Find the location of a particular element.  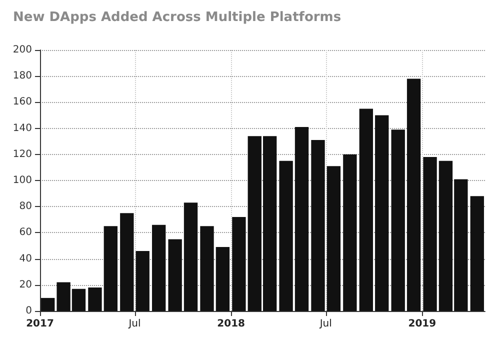

y-tick-label: 180 is located at coordinates (22, 76).